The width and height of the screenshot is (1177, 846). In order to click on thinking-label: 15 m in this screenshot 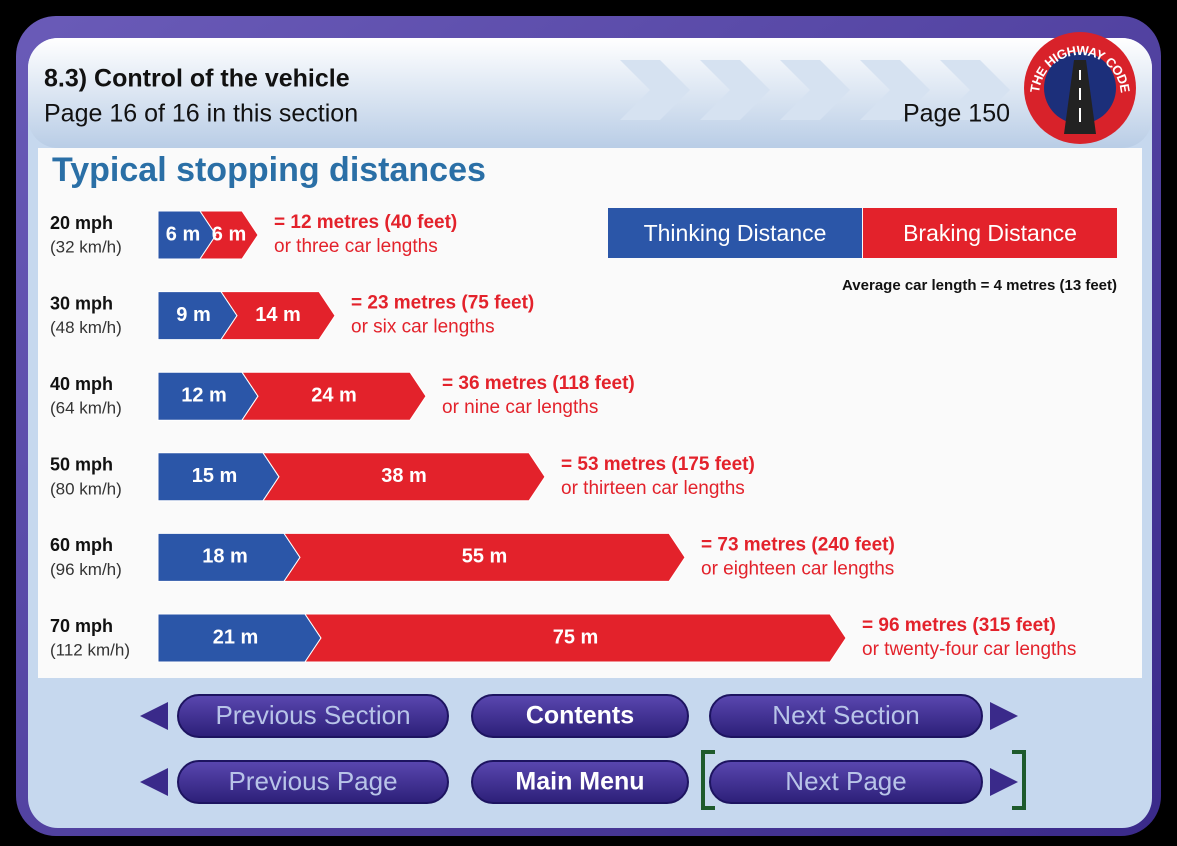, I will do `click(215, 476)`.